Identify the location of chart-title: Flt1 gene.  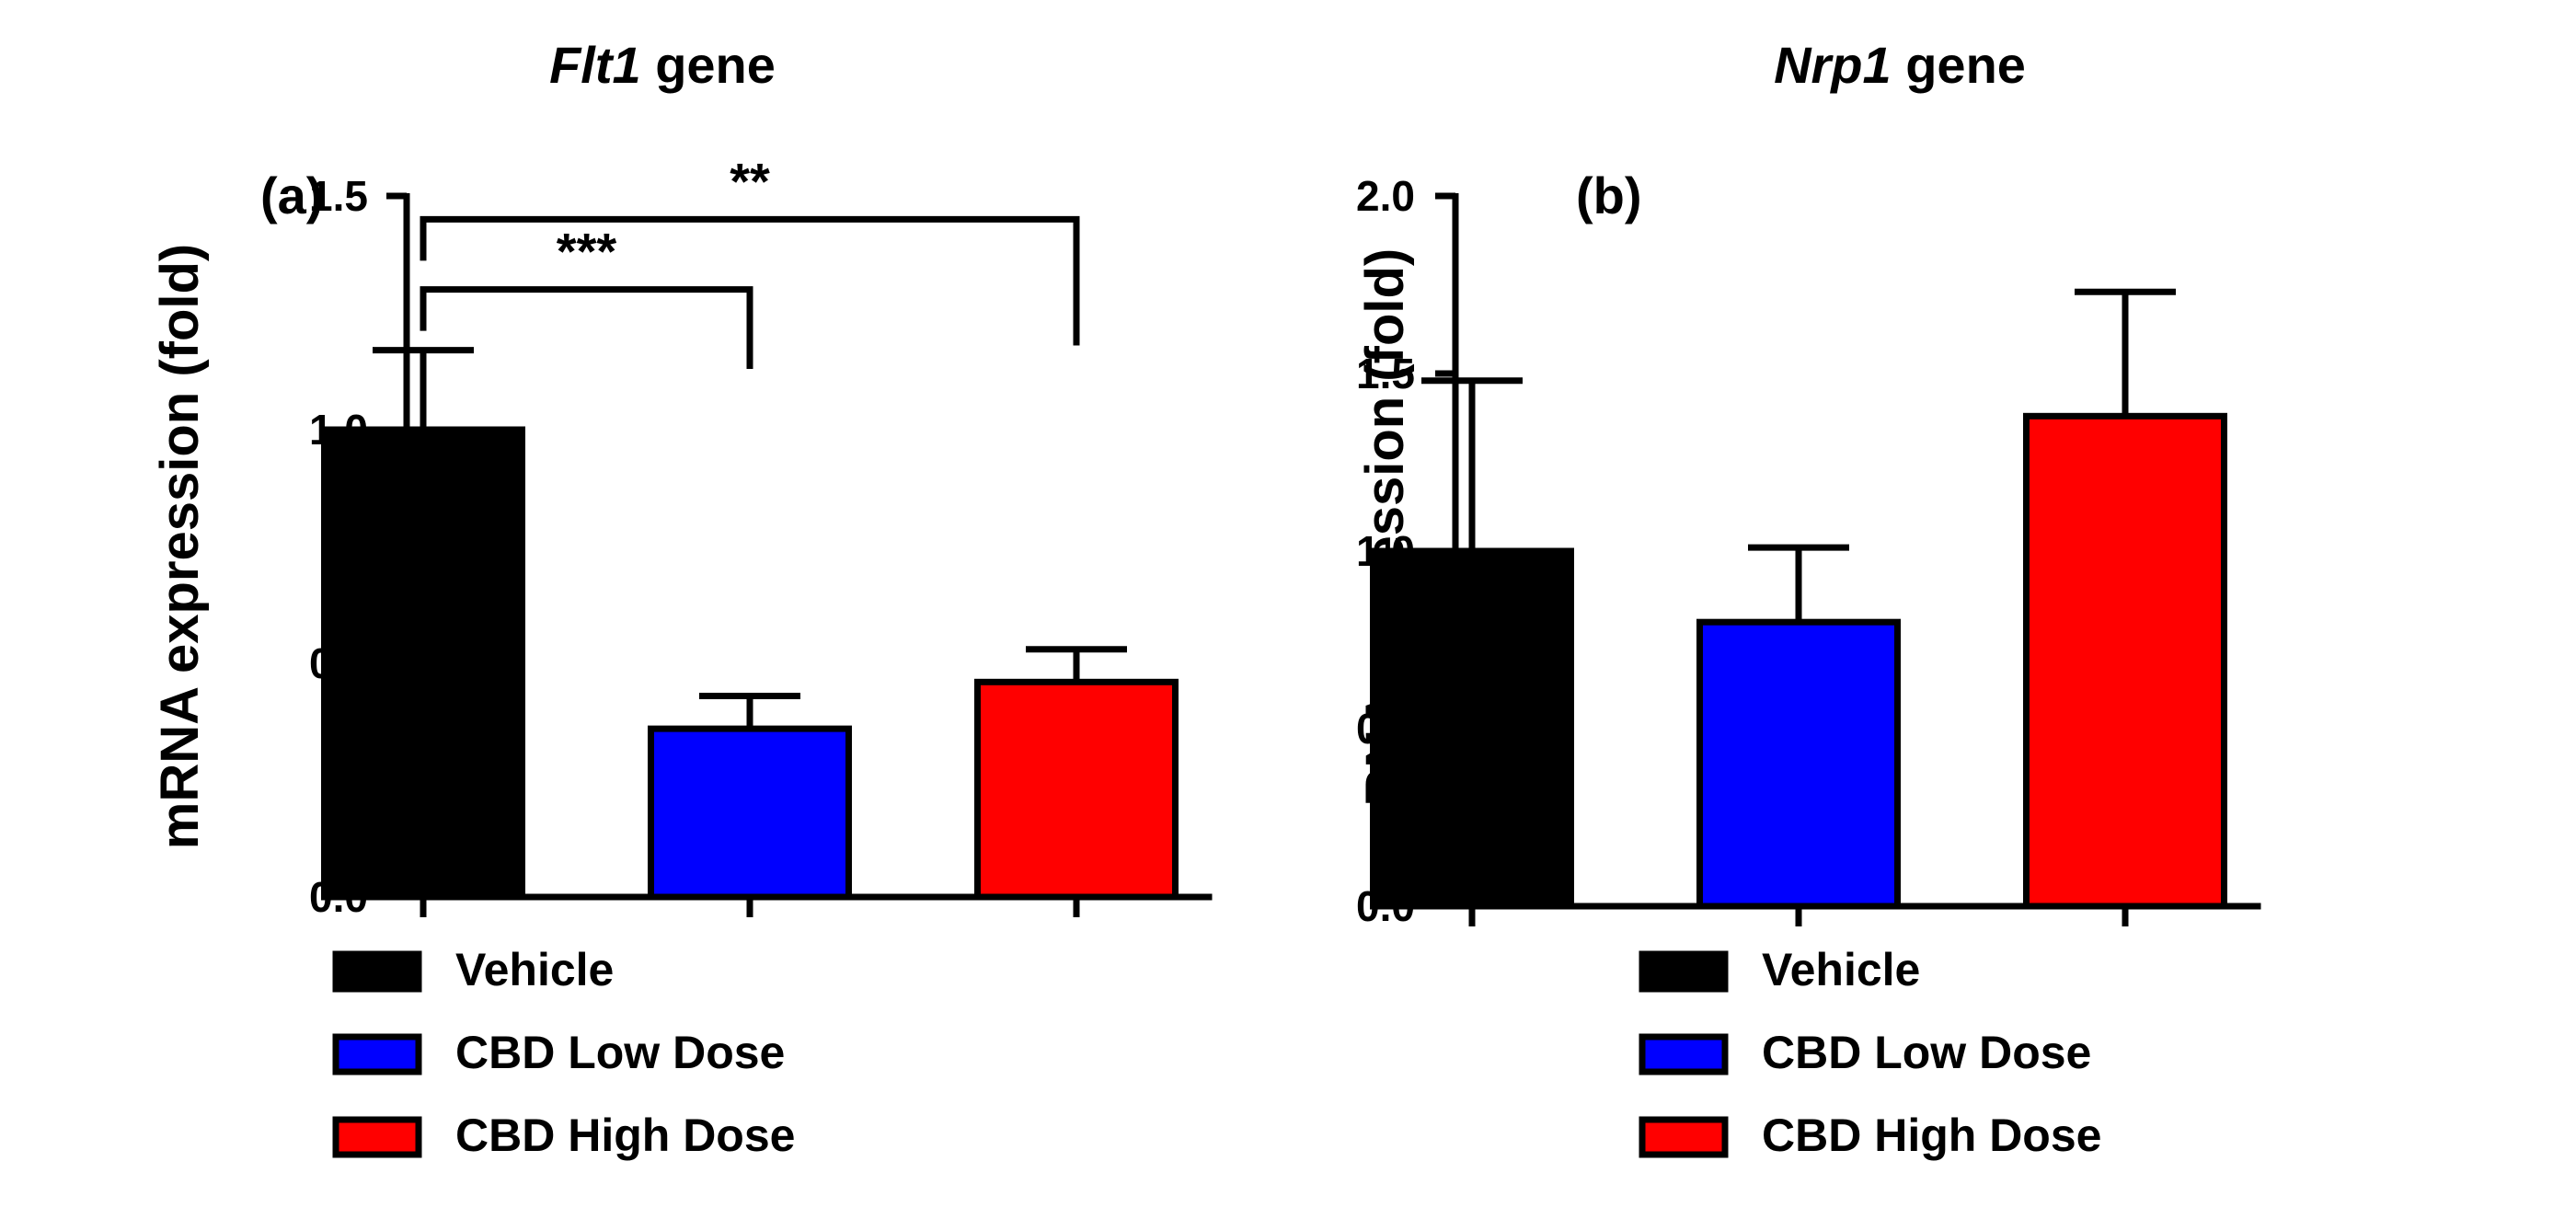
(662, 65).